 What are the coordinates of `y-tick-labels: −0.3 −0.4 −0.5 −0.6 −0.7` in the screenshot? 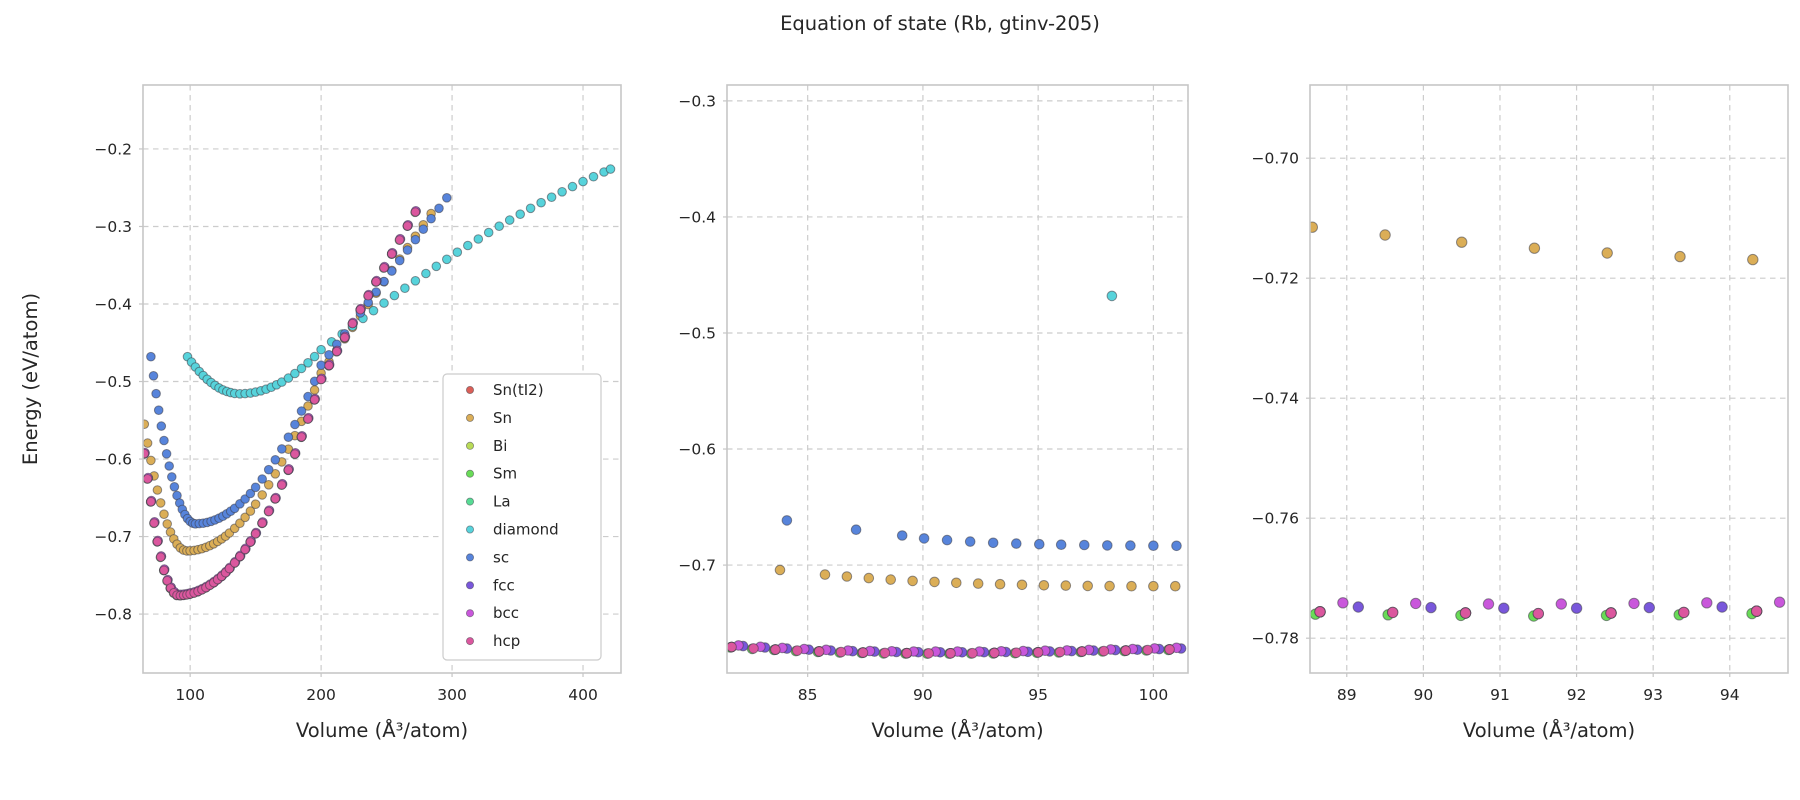 It's located at (697, 333).